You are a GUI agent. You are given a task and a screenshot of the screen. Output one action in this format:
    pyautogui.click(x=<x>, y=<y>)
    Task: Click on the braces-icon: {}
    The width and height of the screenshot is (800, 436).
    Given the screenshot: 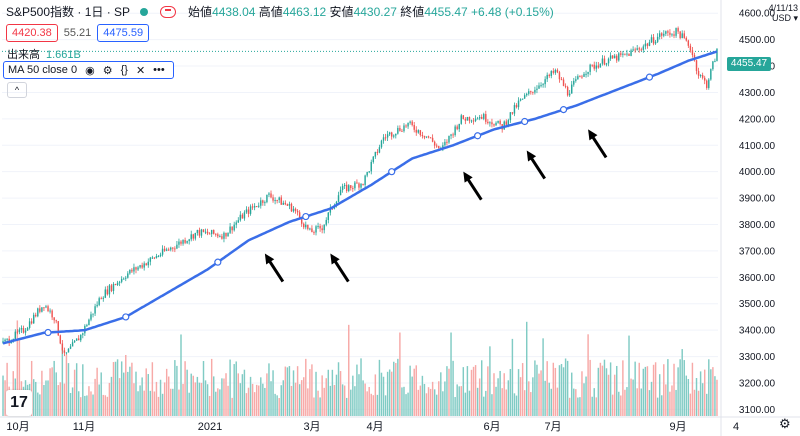 What is the action you would take?
    pyautogui.click(x=124, y=70)
    